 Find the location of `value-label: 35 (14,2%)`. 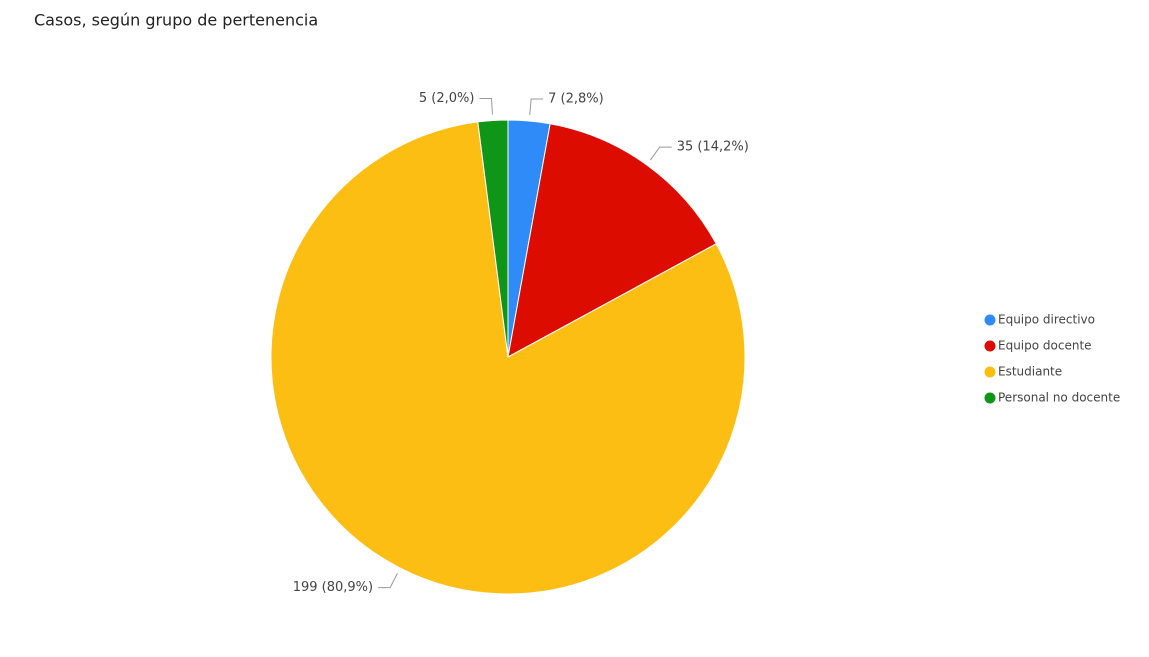

value-label: 35 (14,2%) is located at coordinates (713, 147).